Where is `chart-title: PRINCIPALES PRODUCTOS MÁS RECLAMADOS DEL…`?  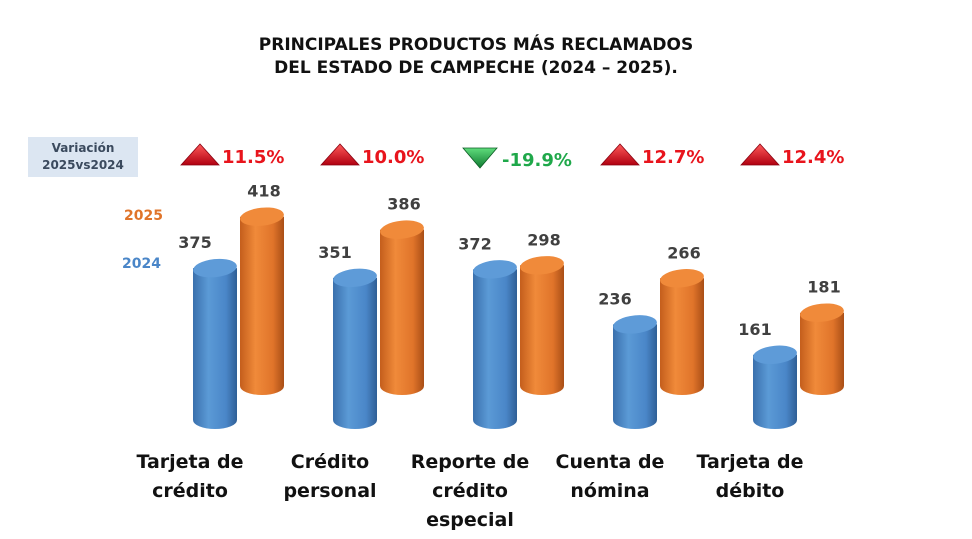
chart-title: PRINCIPALES PRODUCTOS MÁS RECLAMADOS DEL… is located at coordinates (476, 57).